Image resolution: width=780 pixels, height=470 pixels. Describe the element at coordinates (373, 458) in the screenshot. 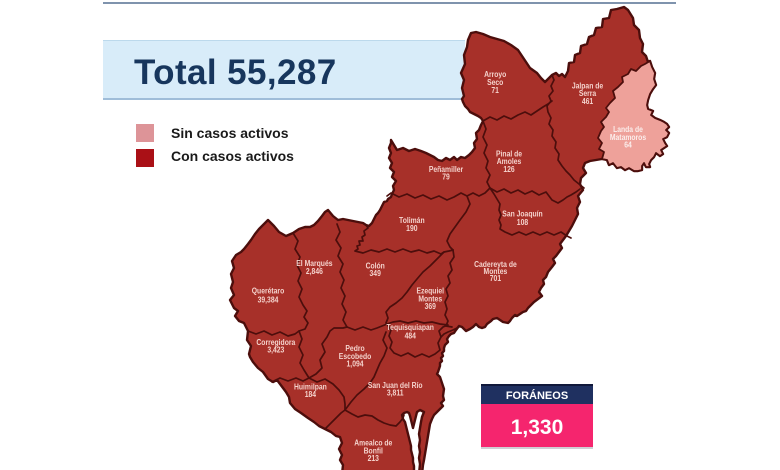

I see `svg-text: 213` at that location.